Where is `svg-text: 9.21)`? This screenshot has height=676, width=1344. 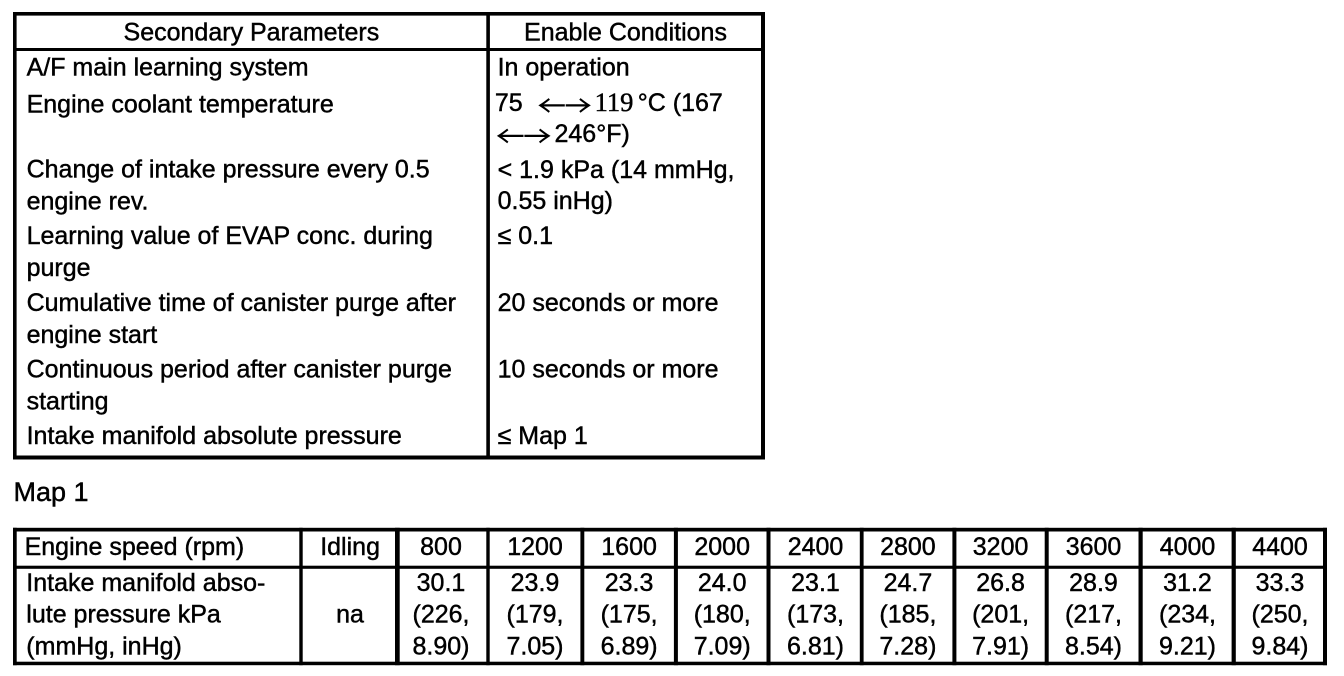
svg-text: 9.21) is located at coordinates (1187, 646).